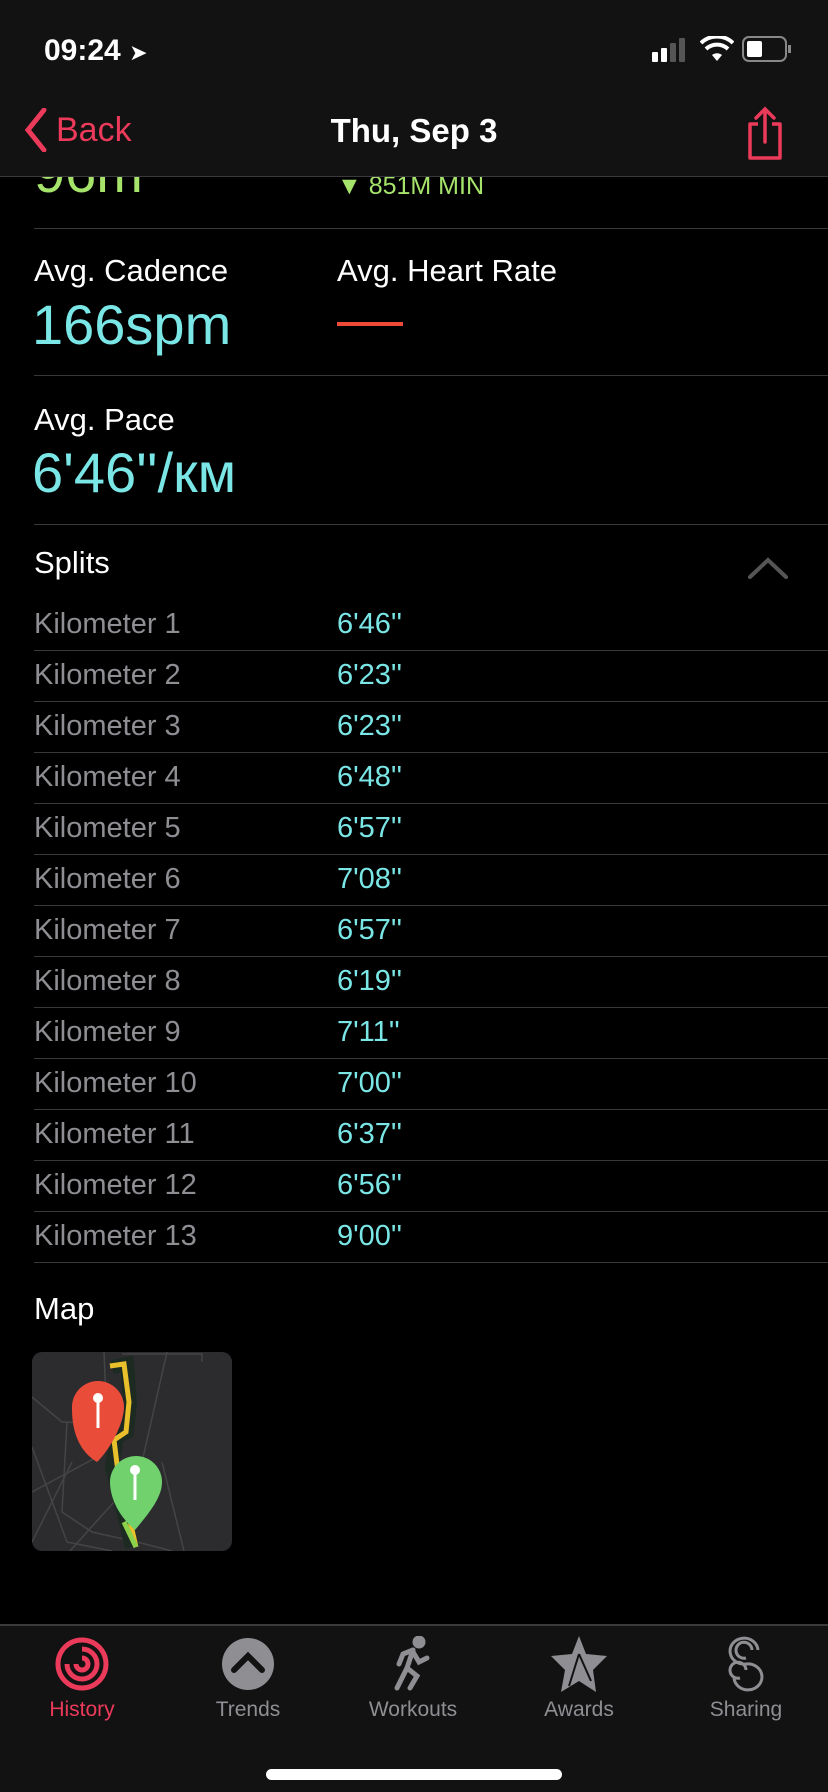 The image size is (828, 1792). I want to click on running-figure-icon, so click(412, 1663).